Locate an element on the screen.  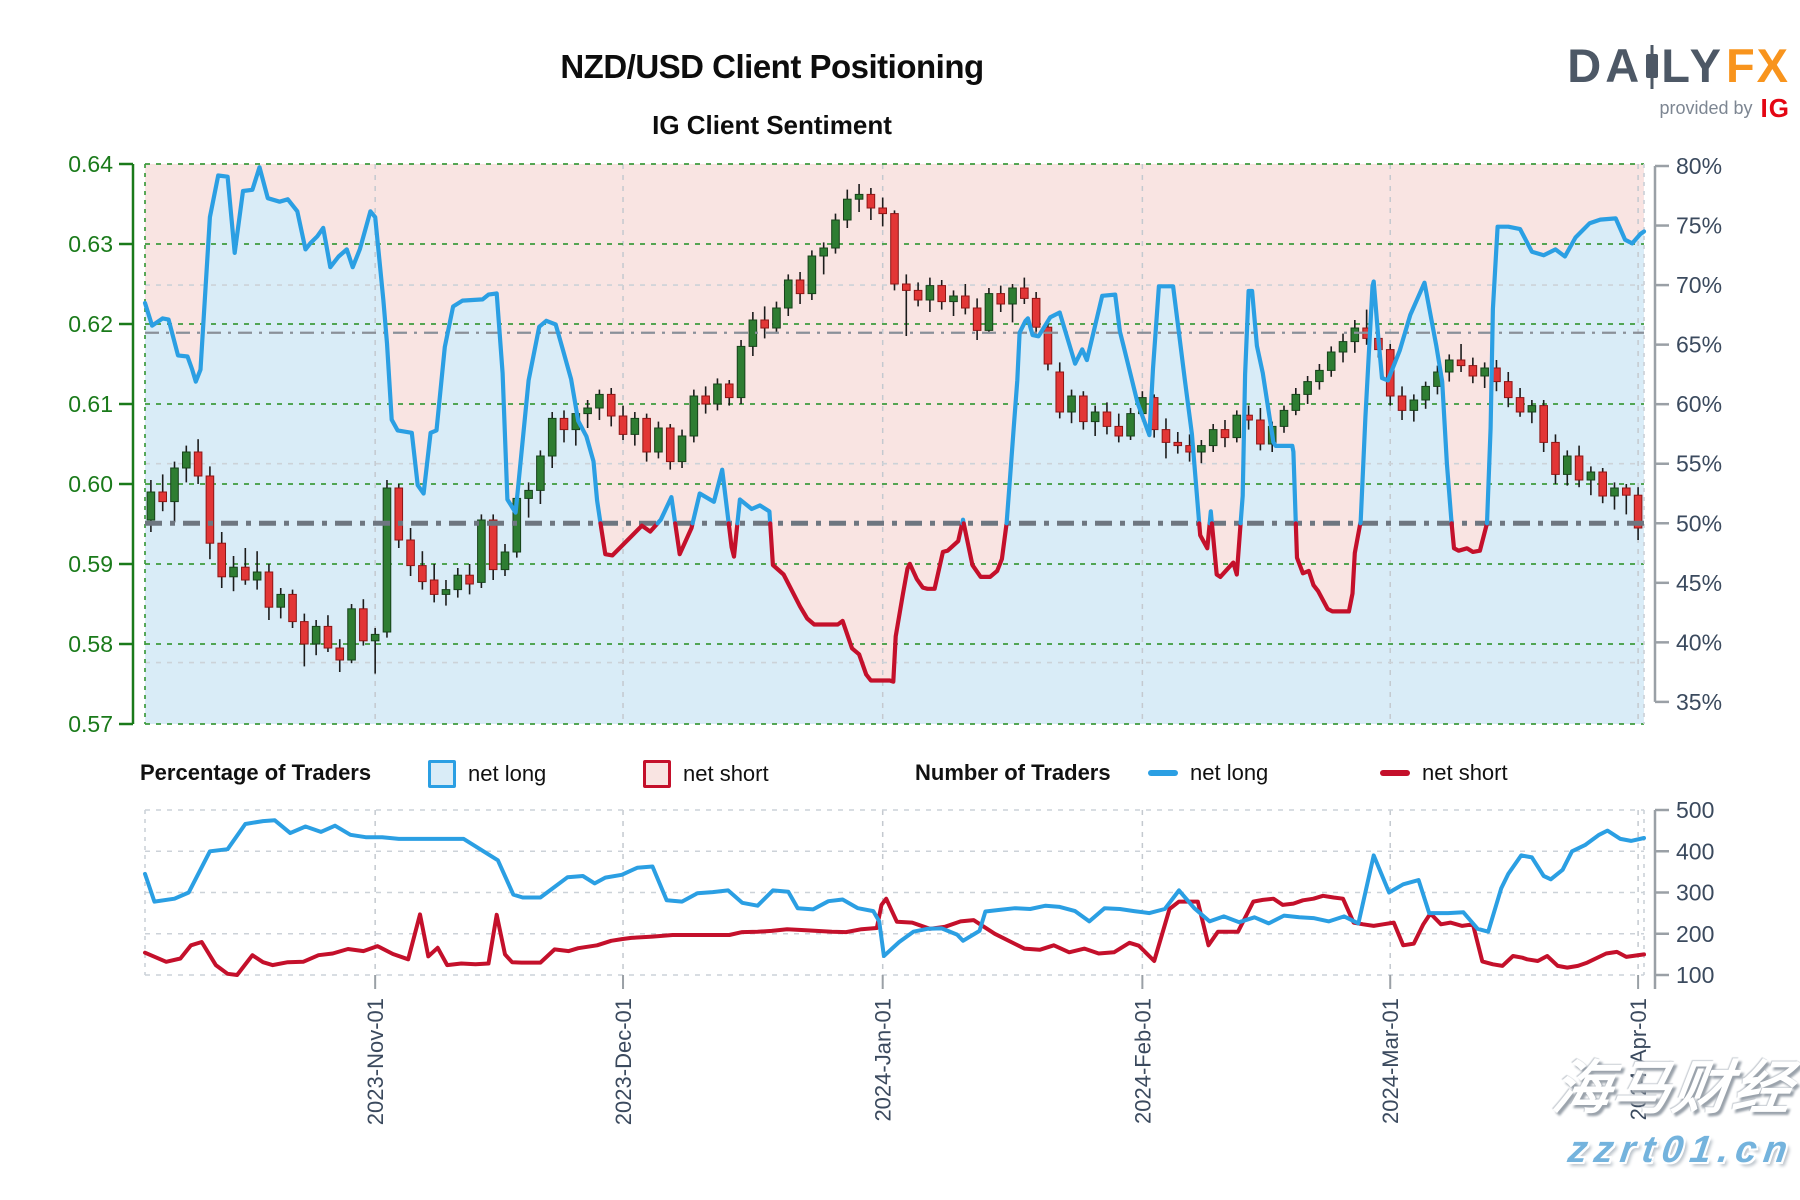
pct-tick-label: 65% is located at coordinates (1699, 345).